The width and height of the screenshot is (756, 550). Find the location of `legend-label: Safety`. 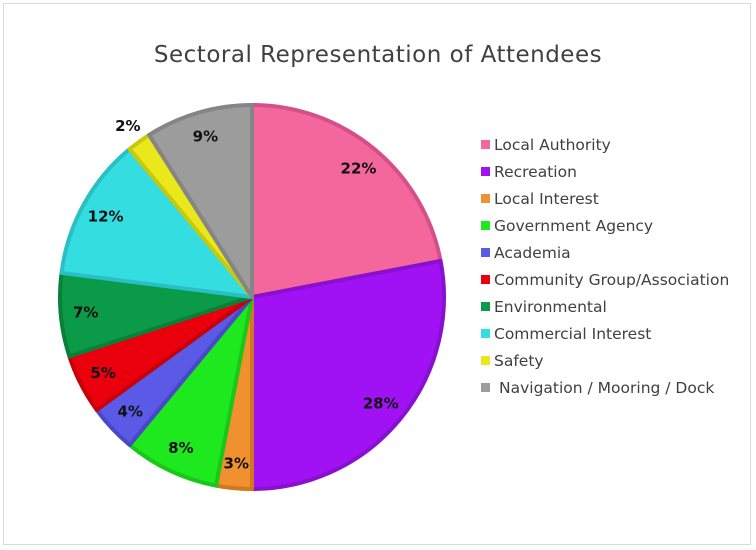

legend-label: Safety is located at coordinates (519, 360).